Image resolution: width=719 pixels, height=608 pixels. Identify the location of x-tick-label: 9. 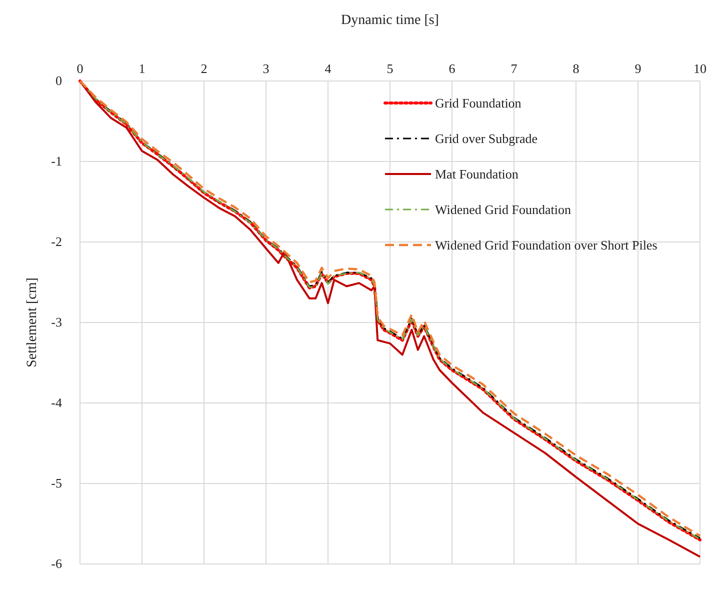
(638, 68).